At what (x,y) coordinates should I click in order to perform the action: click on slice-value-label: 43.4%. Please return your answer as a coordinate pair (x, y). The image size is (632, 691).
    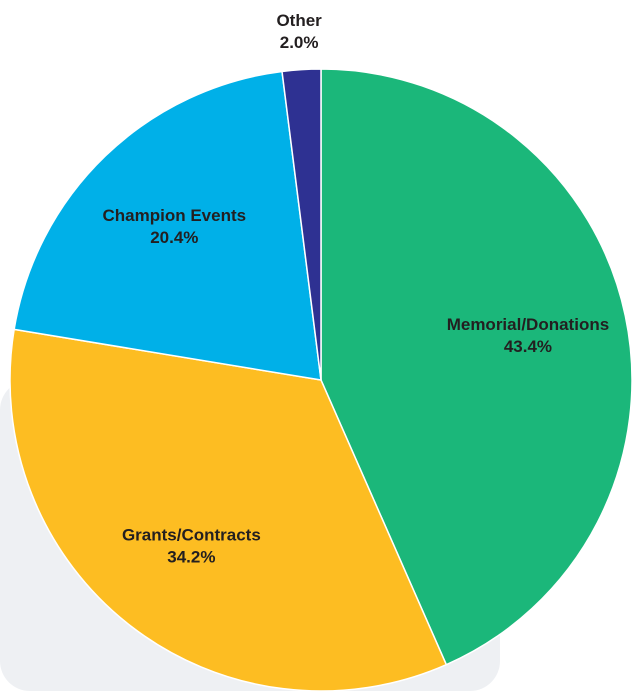
    Looking at the image, I should click on (528, 346).